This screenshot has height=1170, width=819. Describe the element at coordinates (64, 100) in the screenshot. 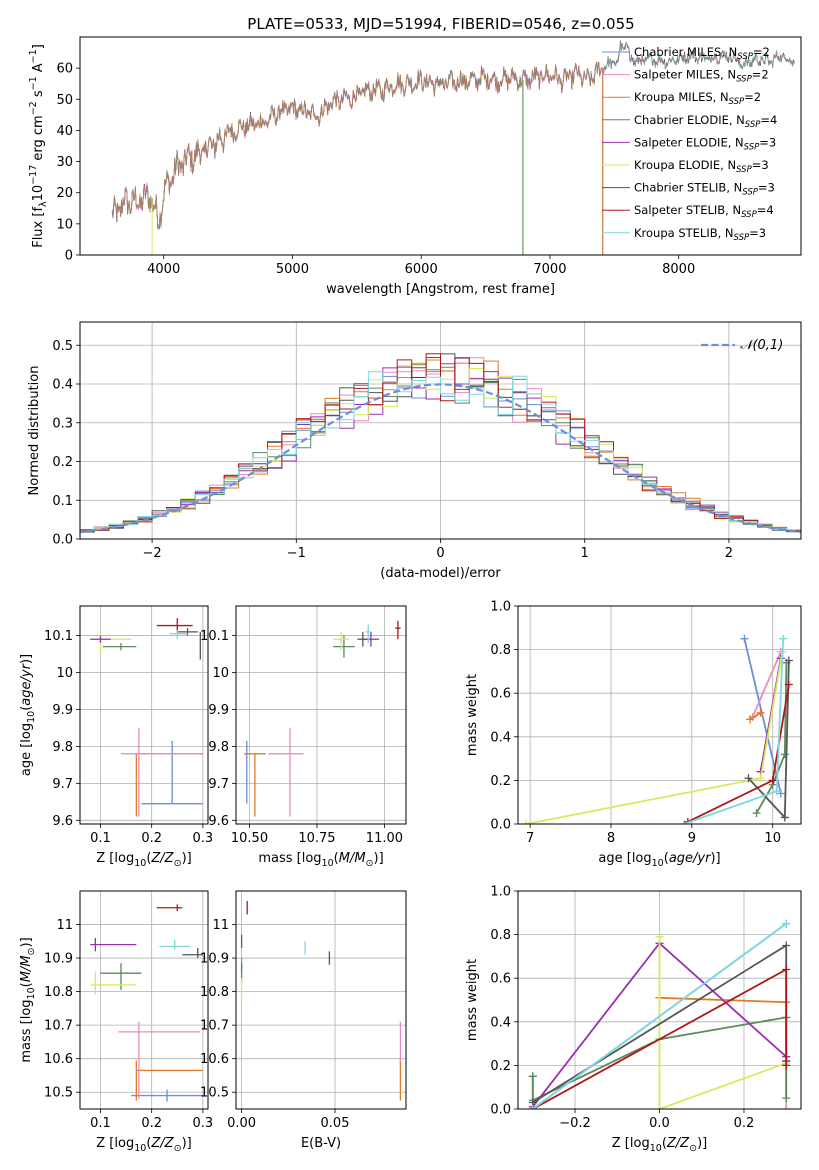

I see `y-tick-label: 50` at that location.